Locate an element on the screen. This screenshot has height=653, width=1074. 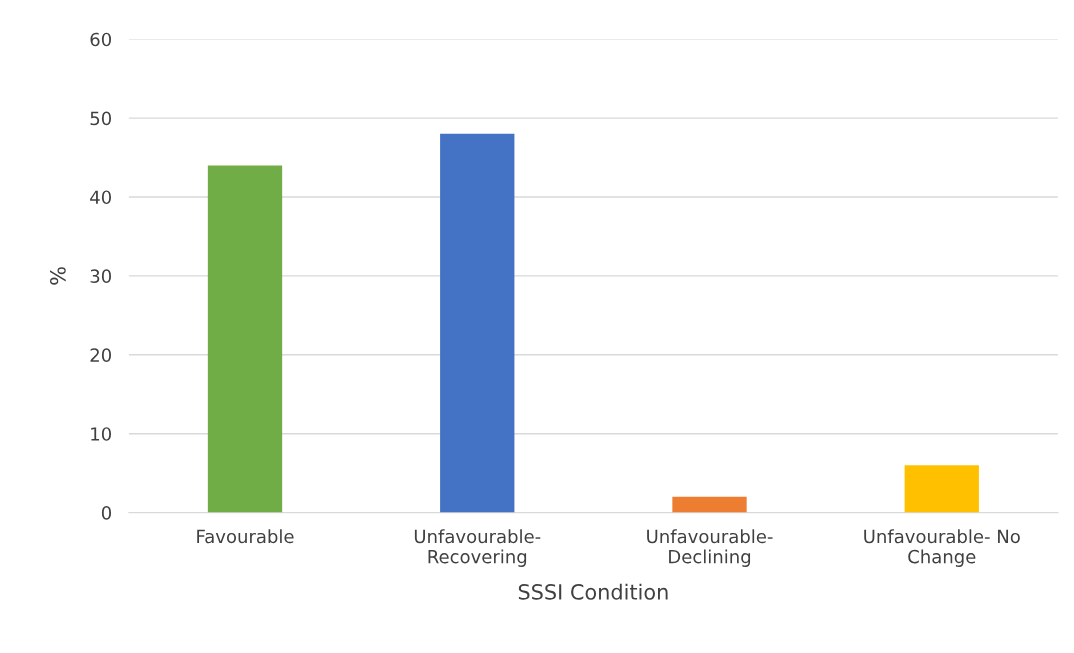
y-tick-label: 60 is located at coordinates (101, 39).